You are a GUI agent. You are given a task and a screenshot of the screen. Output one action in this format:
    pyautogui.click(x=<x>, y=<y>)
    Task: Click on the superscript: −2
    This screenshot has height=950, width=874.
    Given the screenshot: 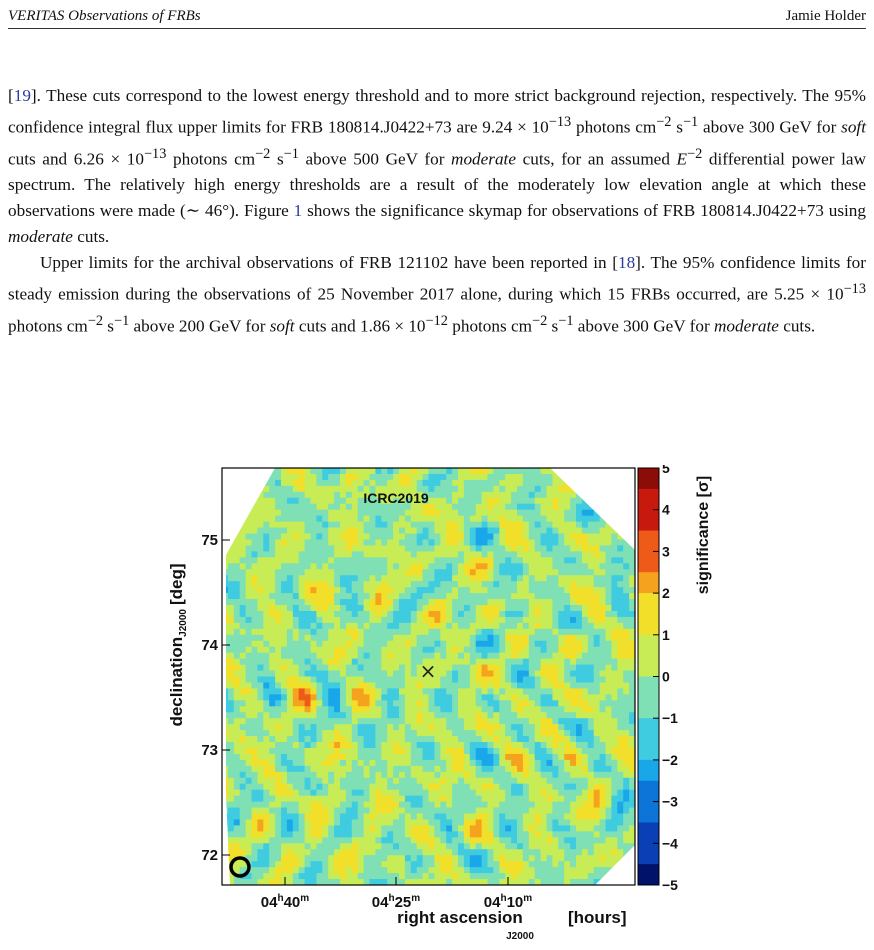 What is the action you would take?
    pyautogui.click(x=262, y=154)
    